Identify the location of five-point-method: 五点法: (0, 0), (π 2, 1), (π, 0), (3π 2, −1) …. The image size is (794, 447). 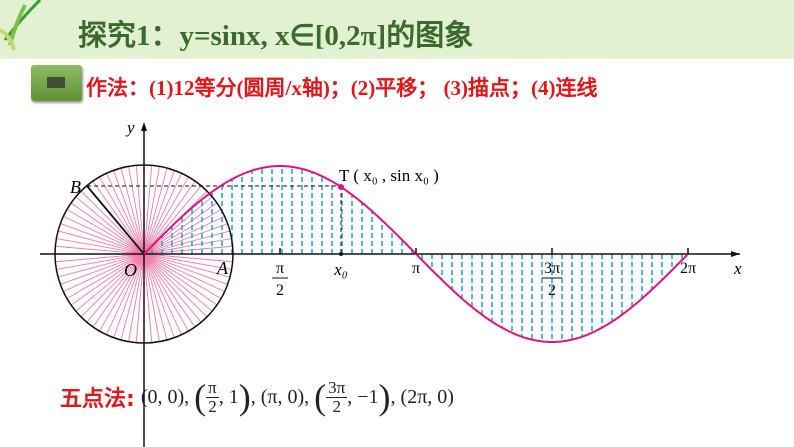
(257, 397).